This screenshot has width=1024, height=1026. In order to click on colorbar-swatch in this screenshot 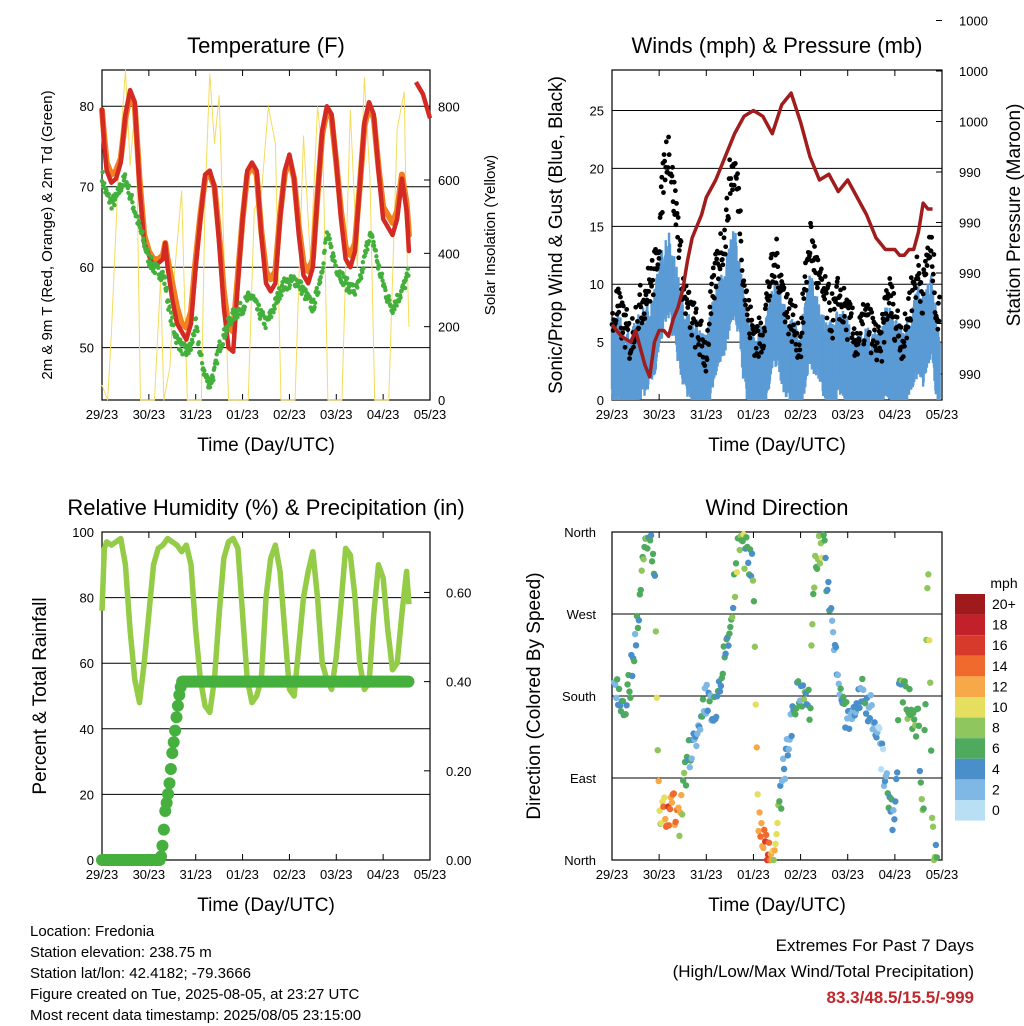, I will do `click(970, 810)`.